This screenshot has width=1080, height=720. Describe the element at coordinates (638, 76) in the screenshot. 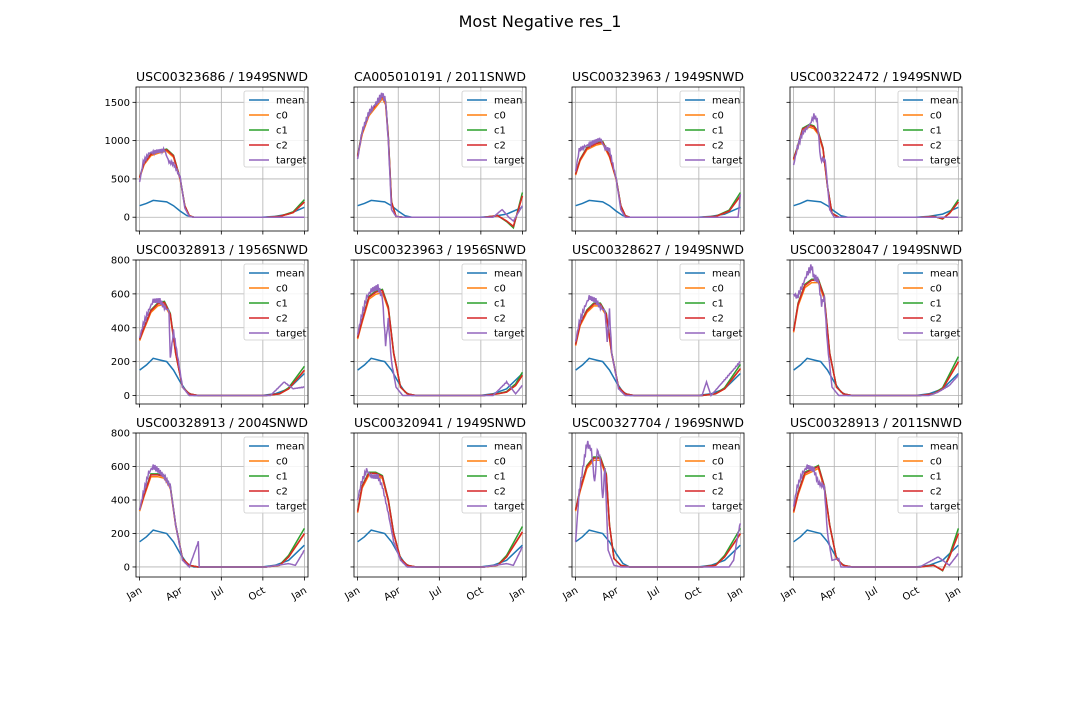

I see `panel-title: USC00323963 / 1949` at that location.